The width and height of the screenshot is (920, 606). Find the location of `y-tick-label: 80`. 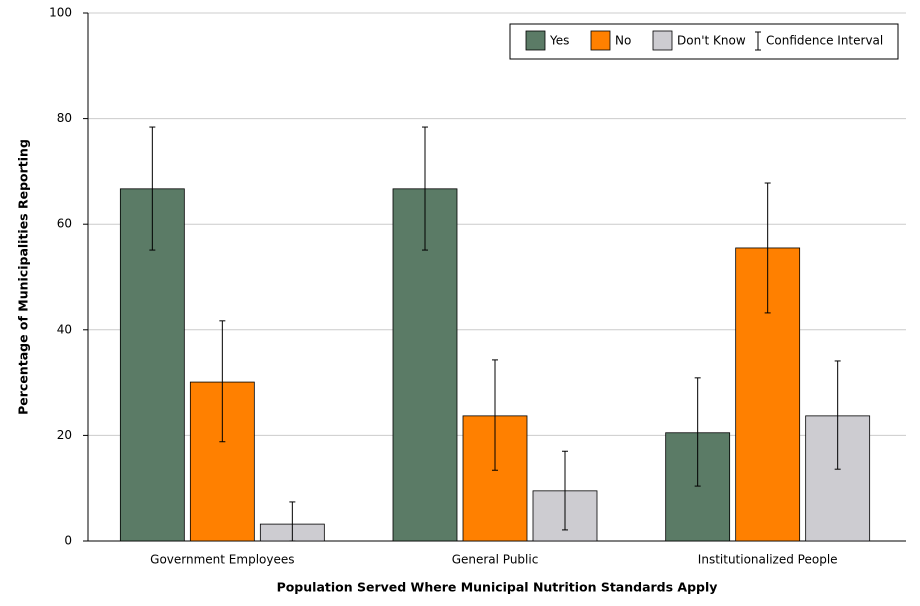

y-tick-label: 80 is located at coordinates (64, 118).